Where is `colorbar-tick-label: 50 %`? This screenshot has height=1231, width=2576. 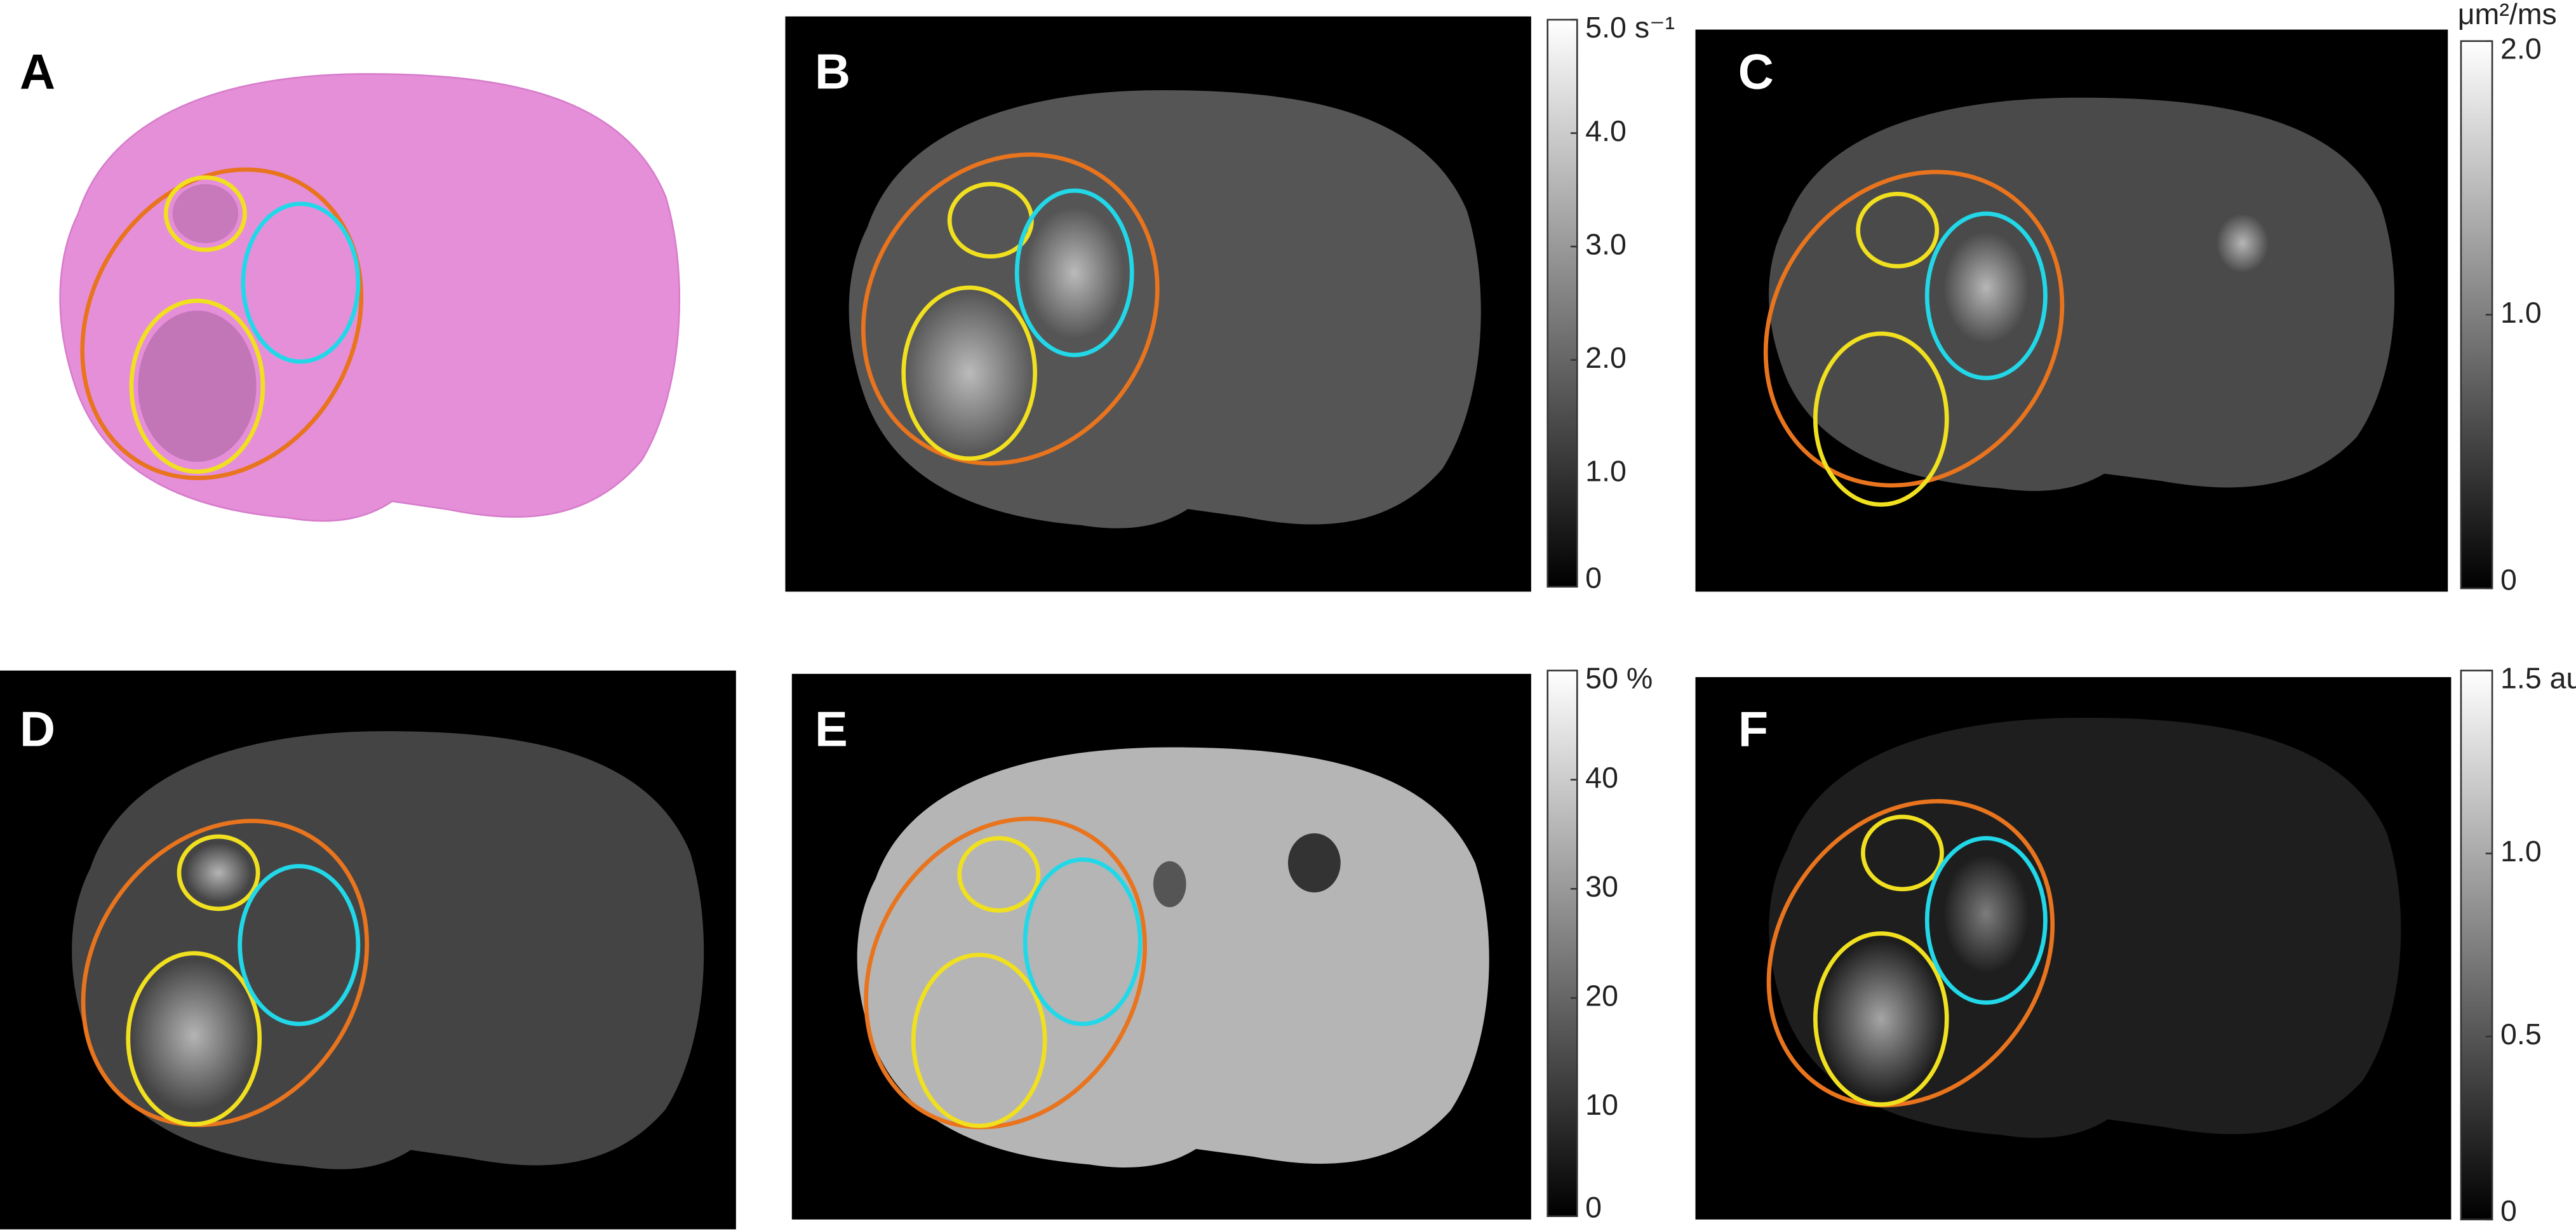
colorbar-tick-label: 50 % is located at coordinates (1619, 677).